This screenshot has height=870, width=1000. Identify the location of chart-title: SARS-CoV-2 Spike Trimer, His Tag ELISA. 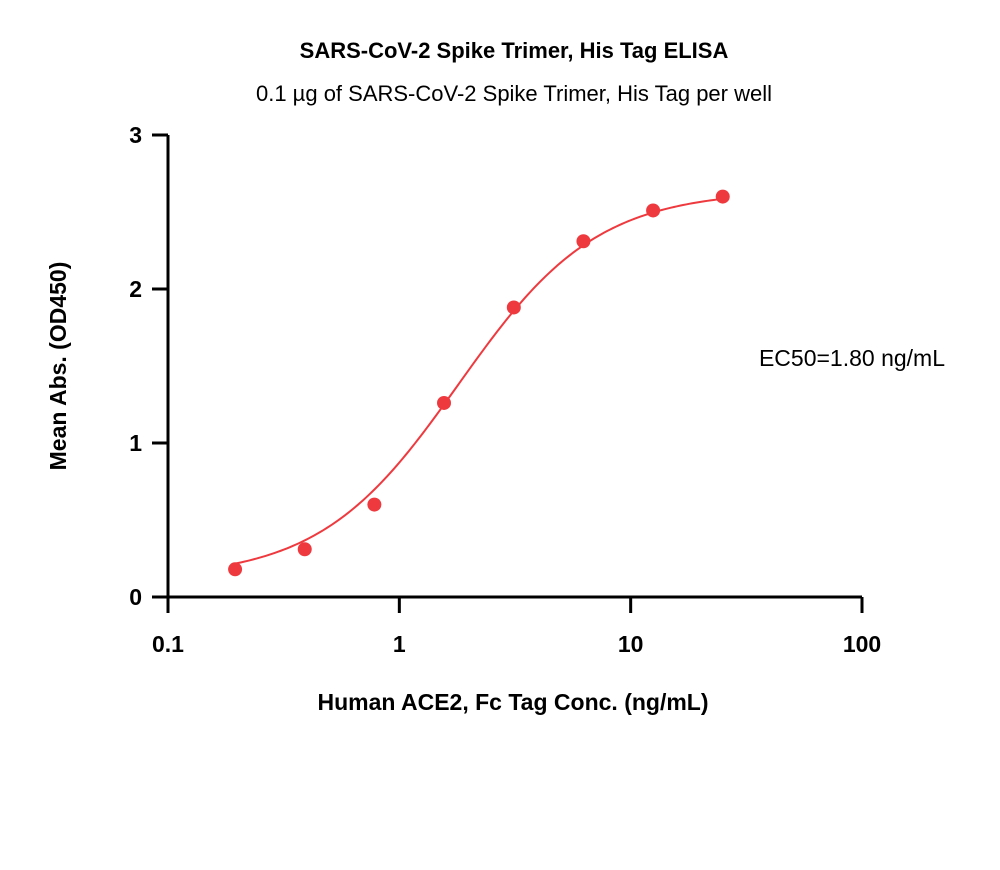
(514, 50).